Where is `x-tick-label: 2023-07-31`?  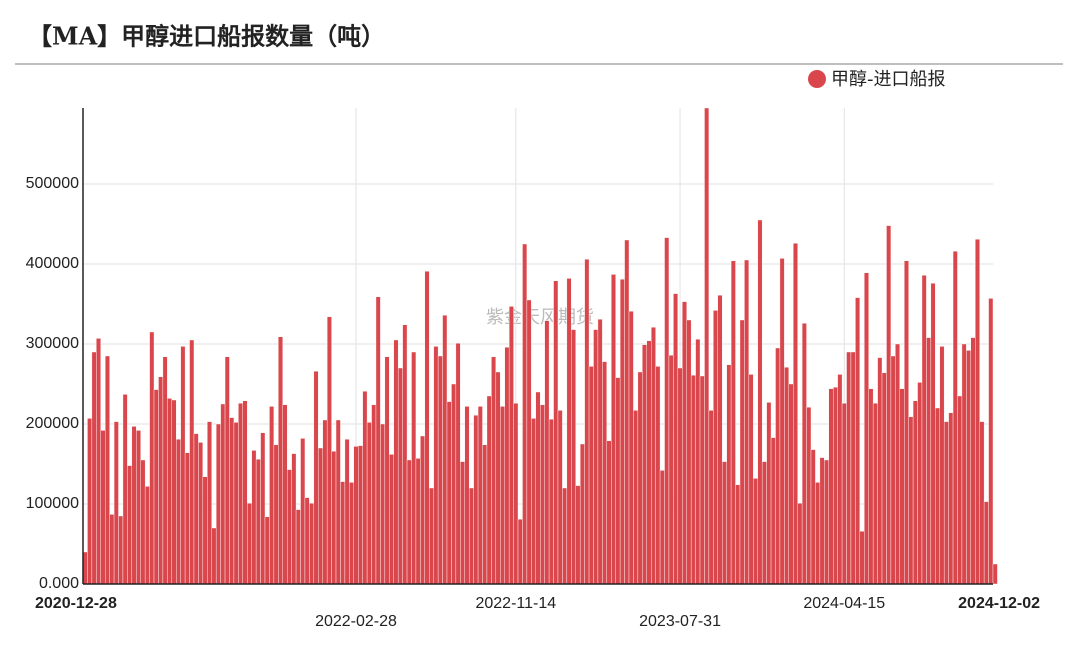 x-tick-label: 2023-07-31 is located at coordinates (680, 621).